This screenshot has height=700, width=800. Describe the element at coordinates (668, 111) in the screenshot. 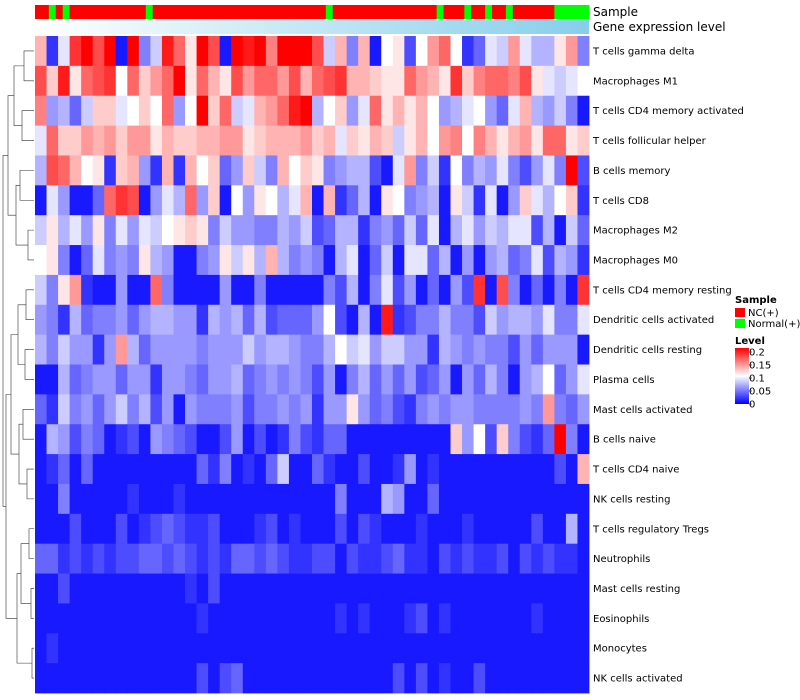

I see `row-label: T cells CD4 memory activated` at that location.